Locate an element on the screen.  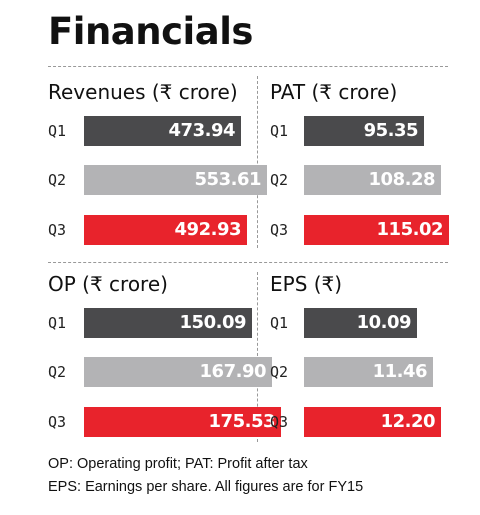
data-label: 150.09 is located at coordinates (213, 322).